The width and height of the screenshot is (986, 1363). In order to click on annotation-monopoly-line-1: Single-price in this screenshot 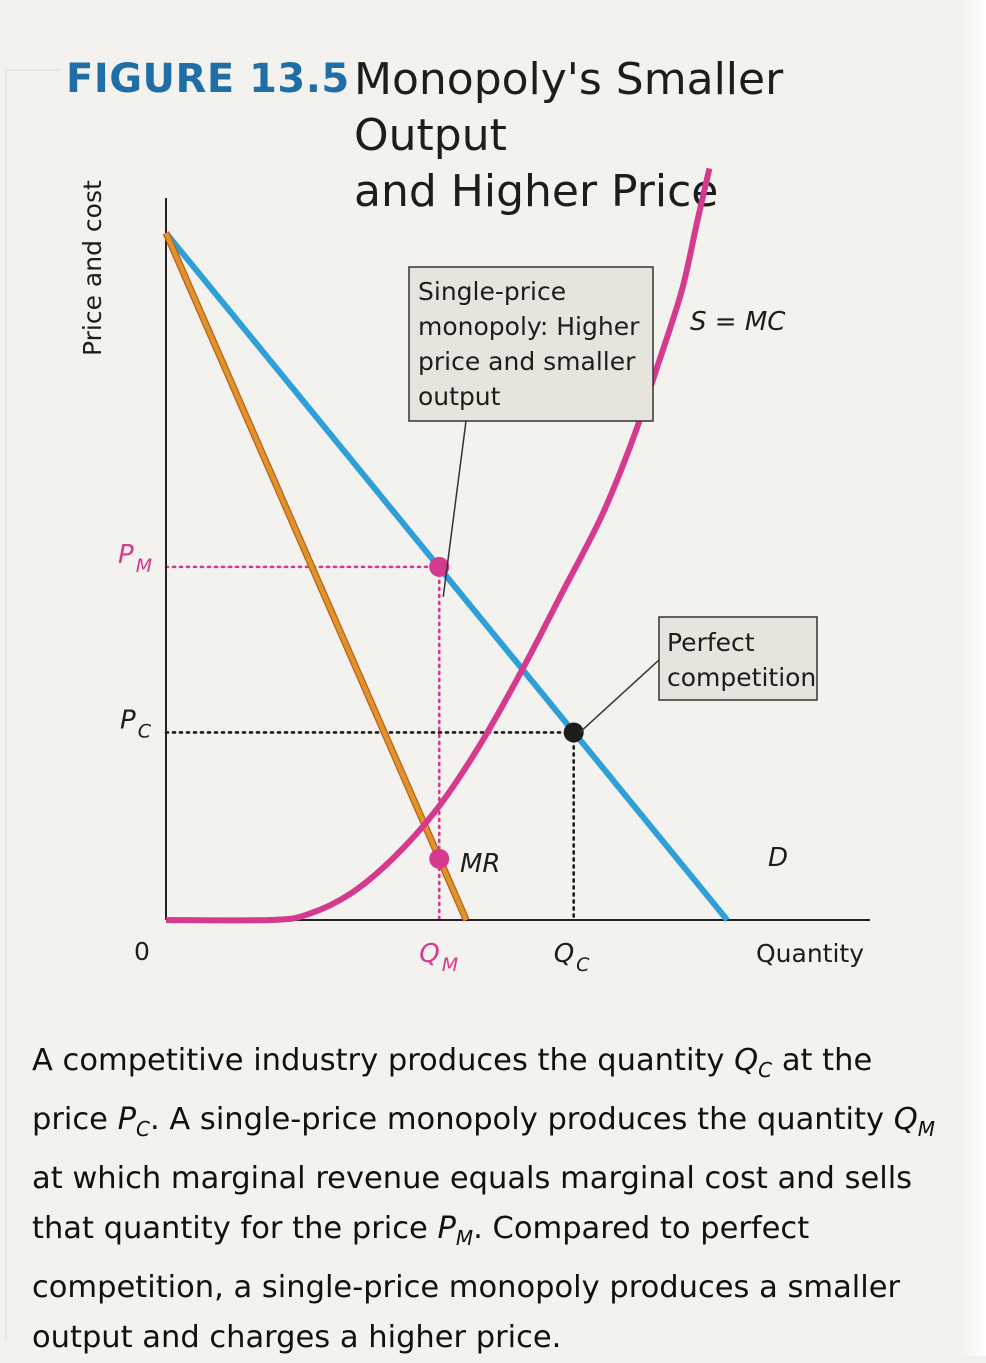, I will do `click(492, 291)`.